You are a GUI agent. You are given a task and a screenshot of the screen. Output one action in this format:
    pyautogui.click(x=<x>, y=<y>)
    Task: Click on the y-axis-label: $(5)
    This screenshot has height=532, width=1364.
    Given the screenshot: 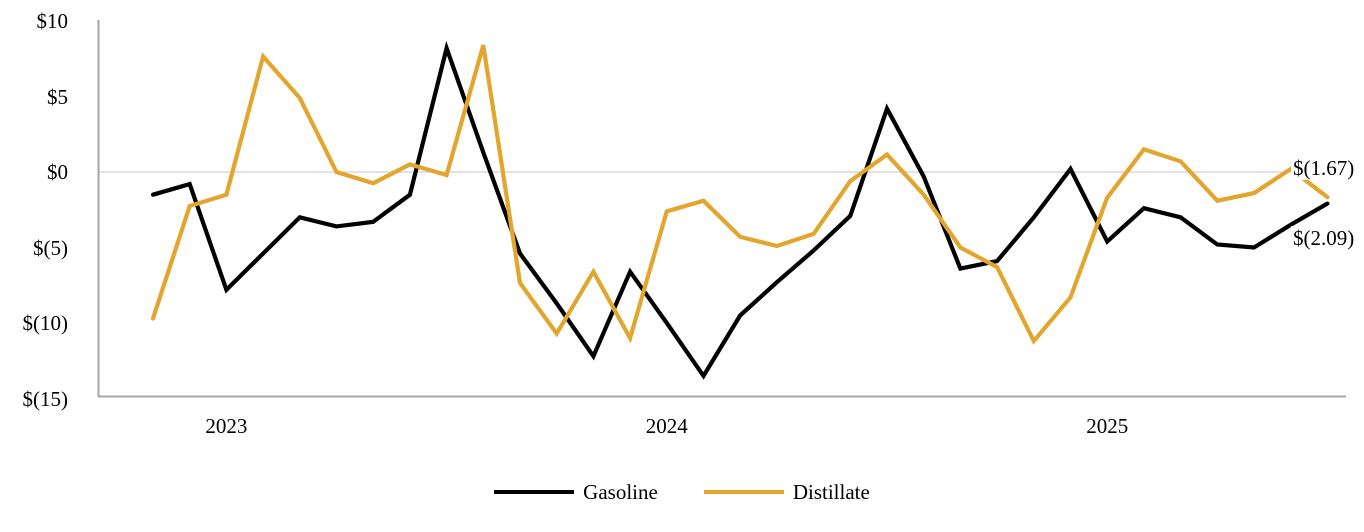 What is the action you would take?
    pyautogui.click(x=50, y=247)
    